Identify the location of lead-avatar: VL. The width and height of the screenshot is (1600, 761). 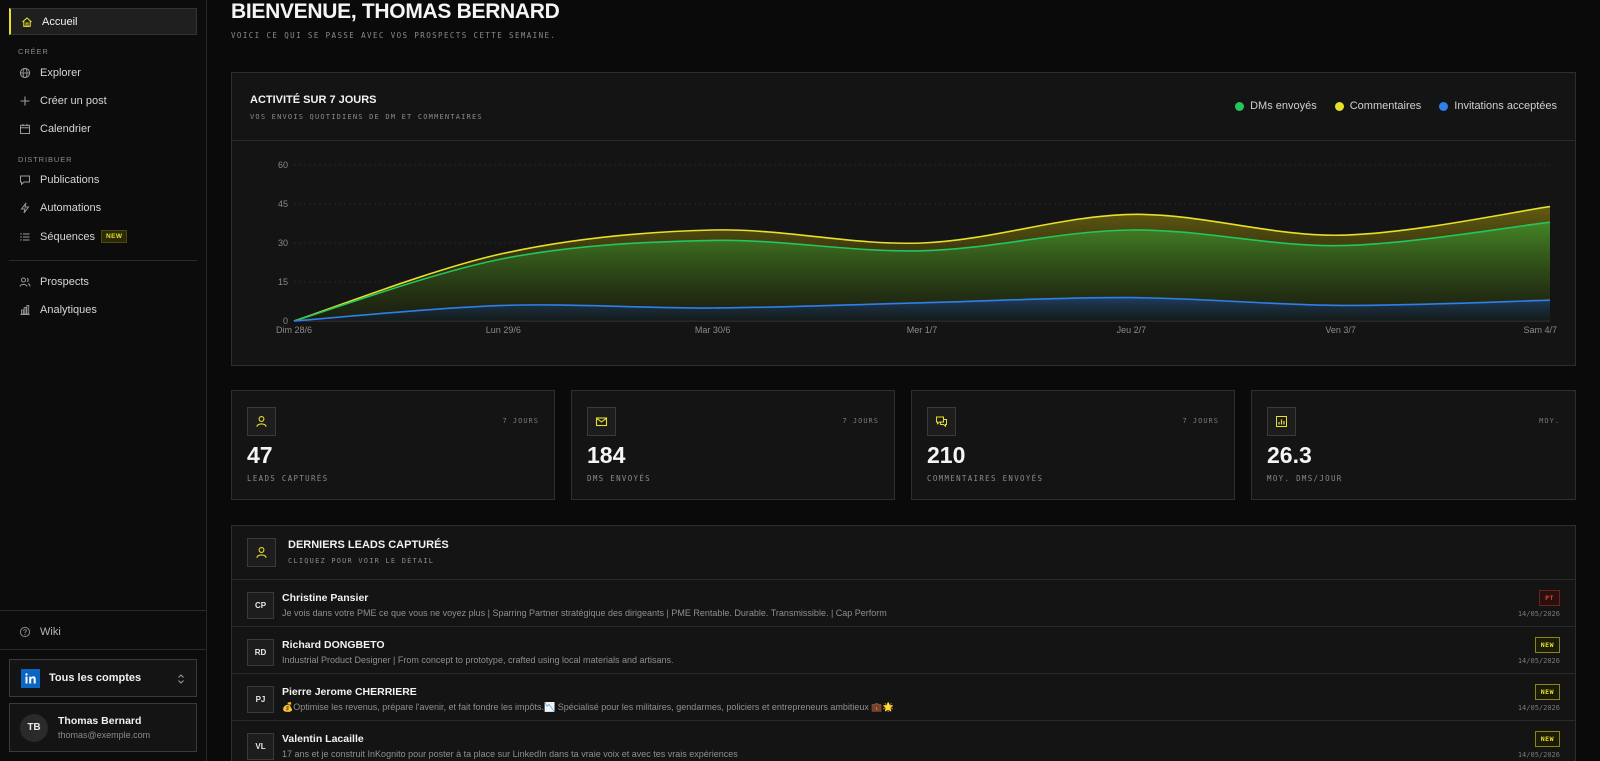
(260, 746).